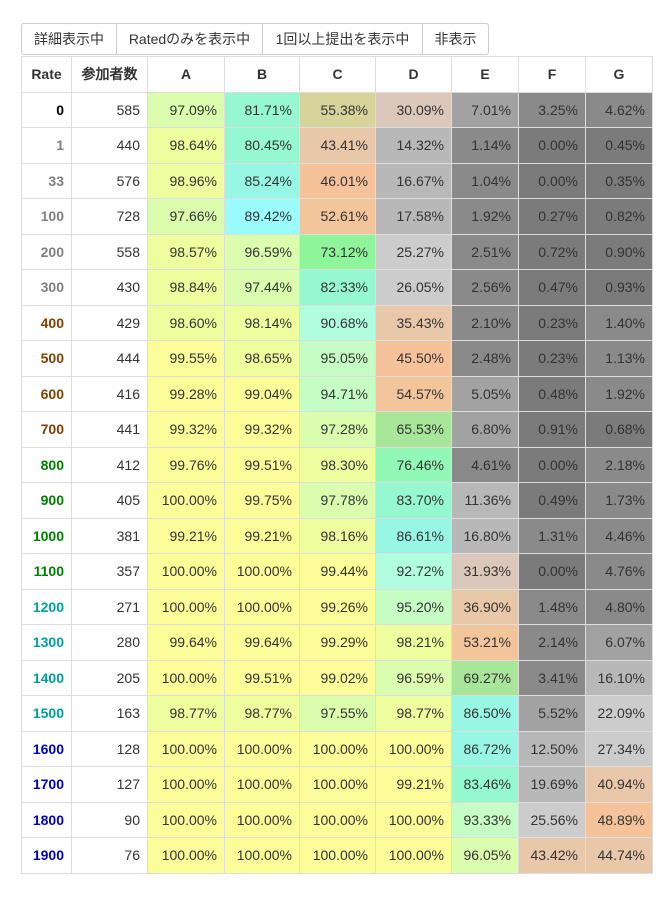 The image size is (666, 913). I want to click on problem-c-rate-cell: 97.55%, so click(337, 713).